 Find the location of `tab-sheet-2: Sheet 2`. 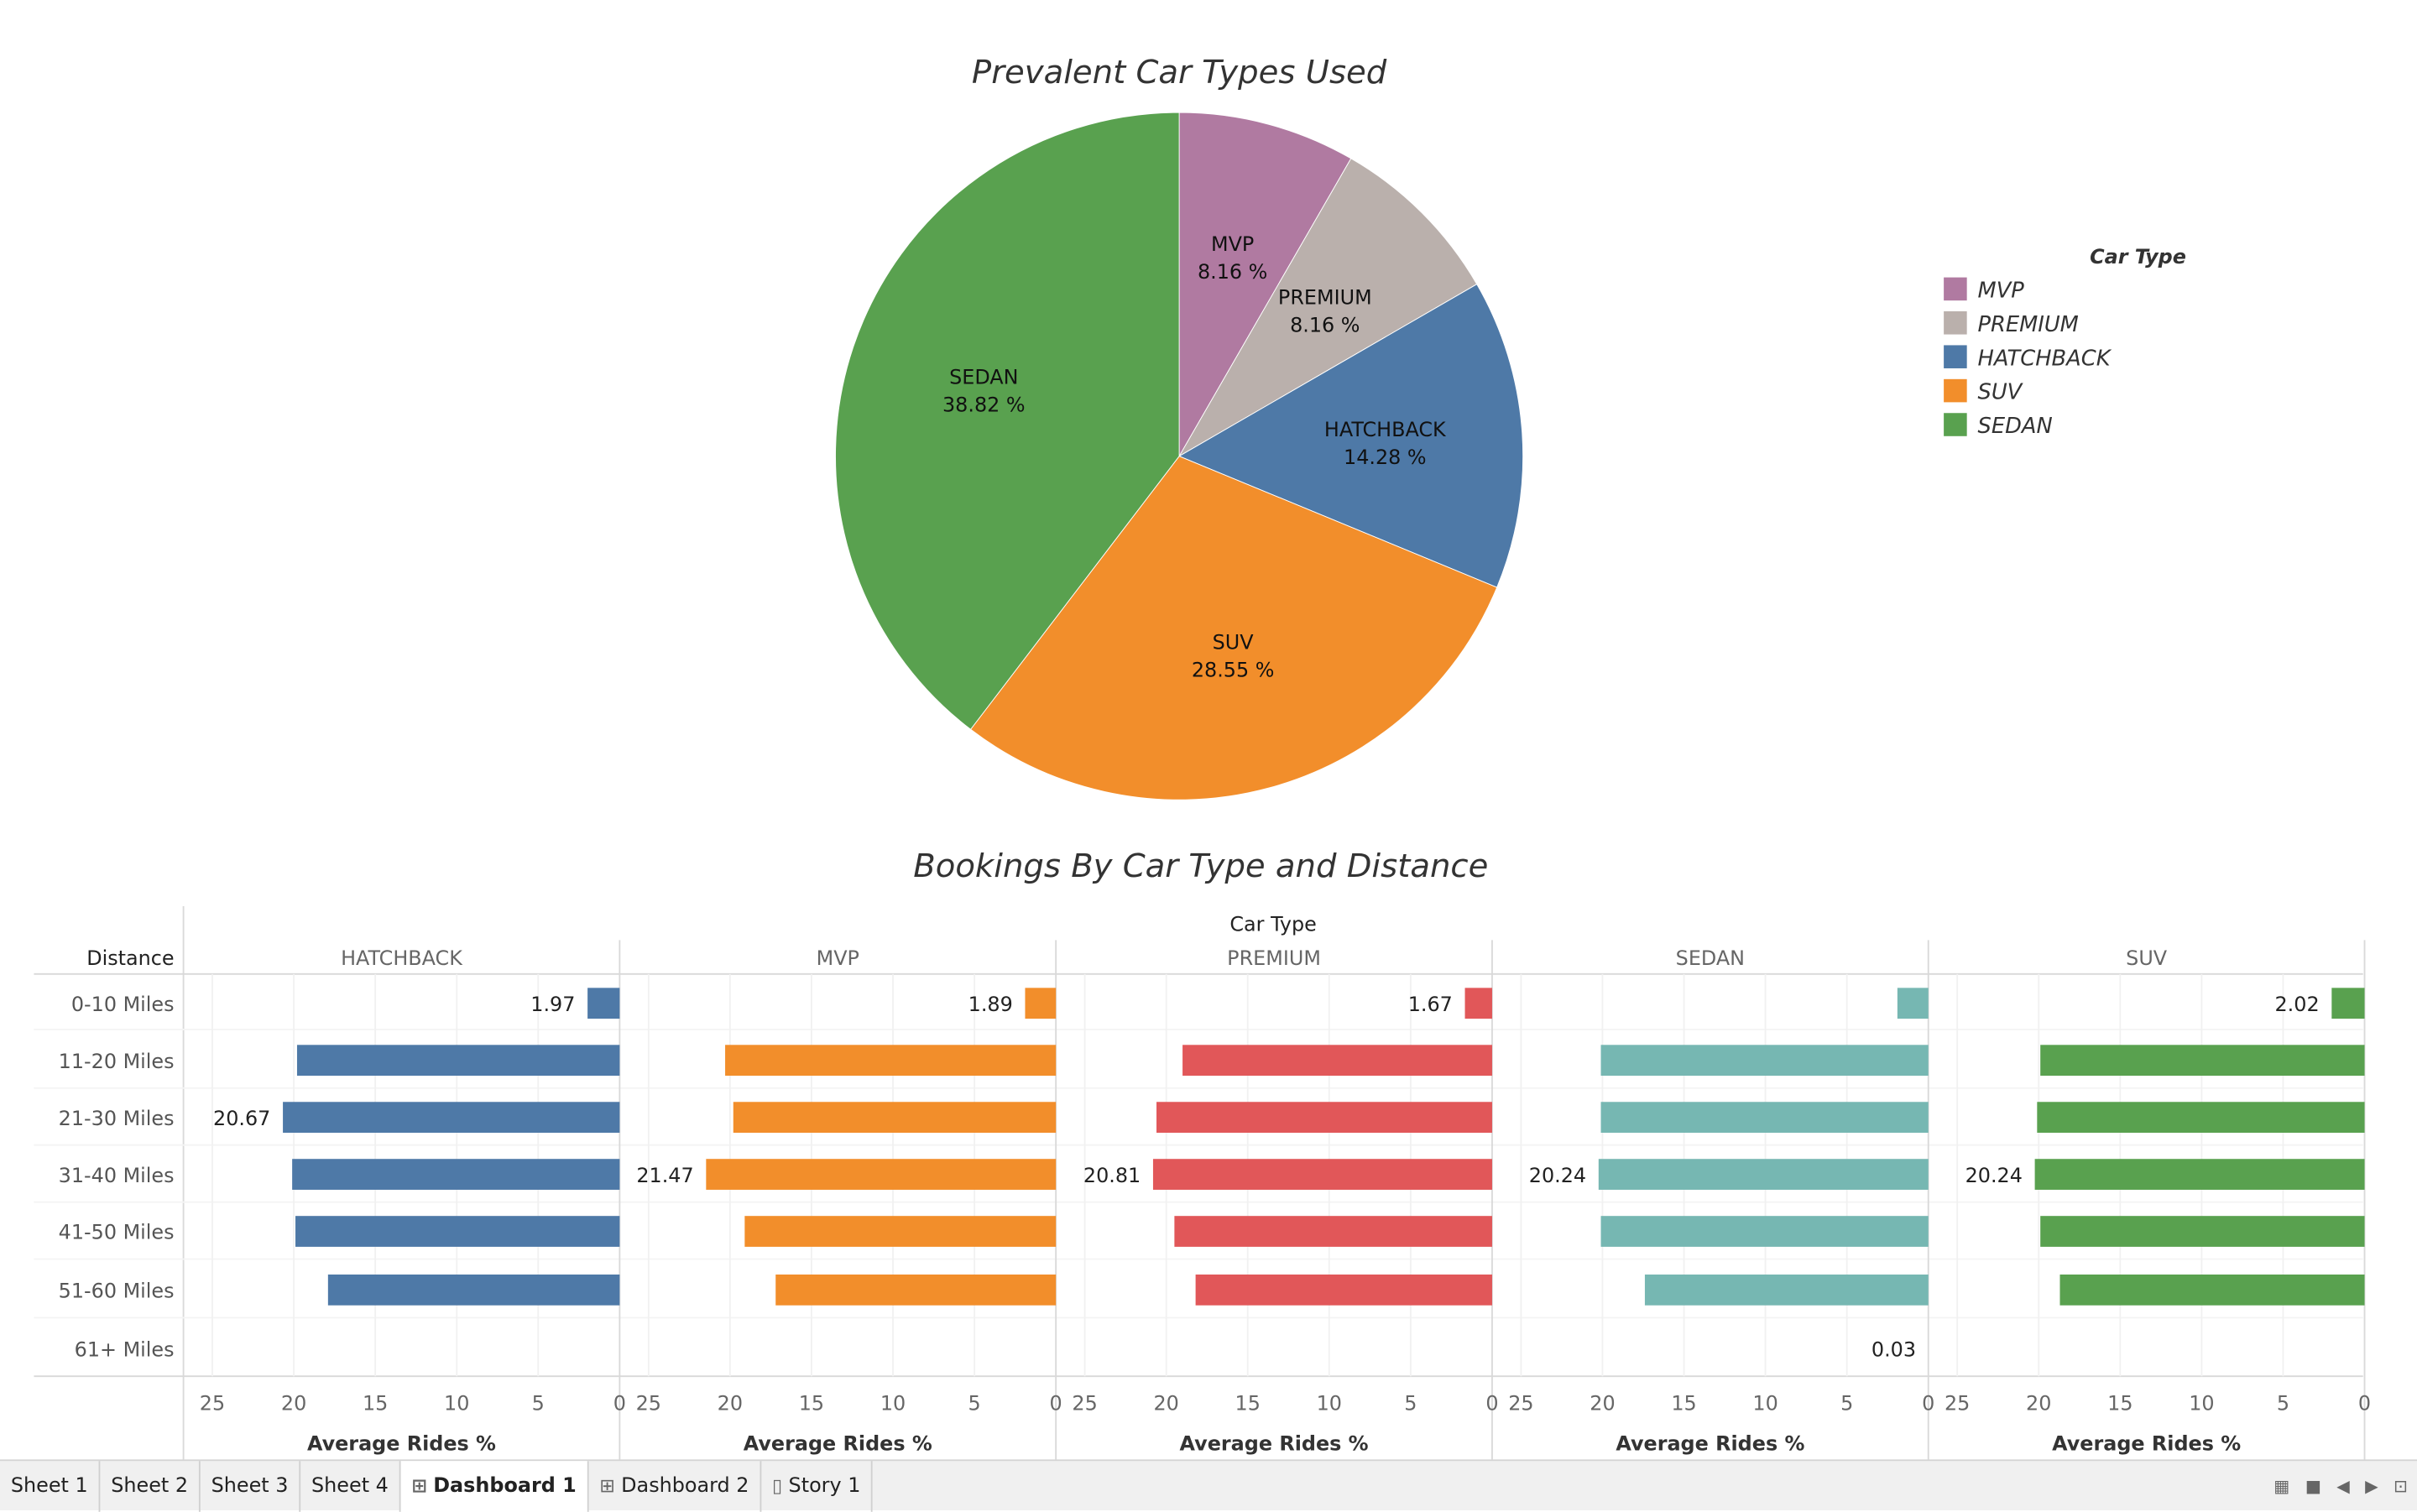

tab-sheet-2: Sheet 2 is located at coordinates (150, 1485).